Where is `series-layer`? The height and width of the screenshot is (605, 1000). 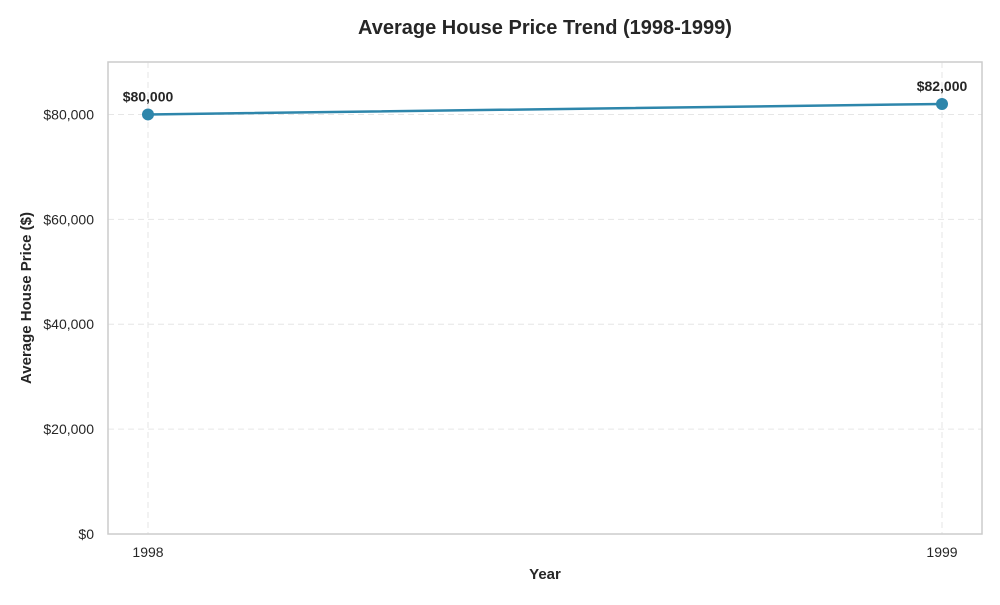 series-layer is located at coordinates (545, 109).